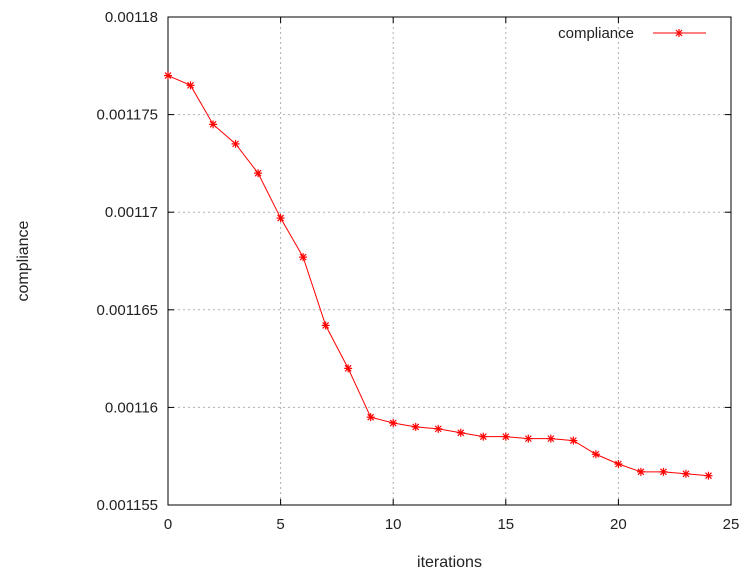  What do you see at coordinates (131, 407) in the screenshot?
I see `y-tick-label: 0.00116` at bounding box center [131, 407].